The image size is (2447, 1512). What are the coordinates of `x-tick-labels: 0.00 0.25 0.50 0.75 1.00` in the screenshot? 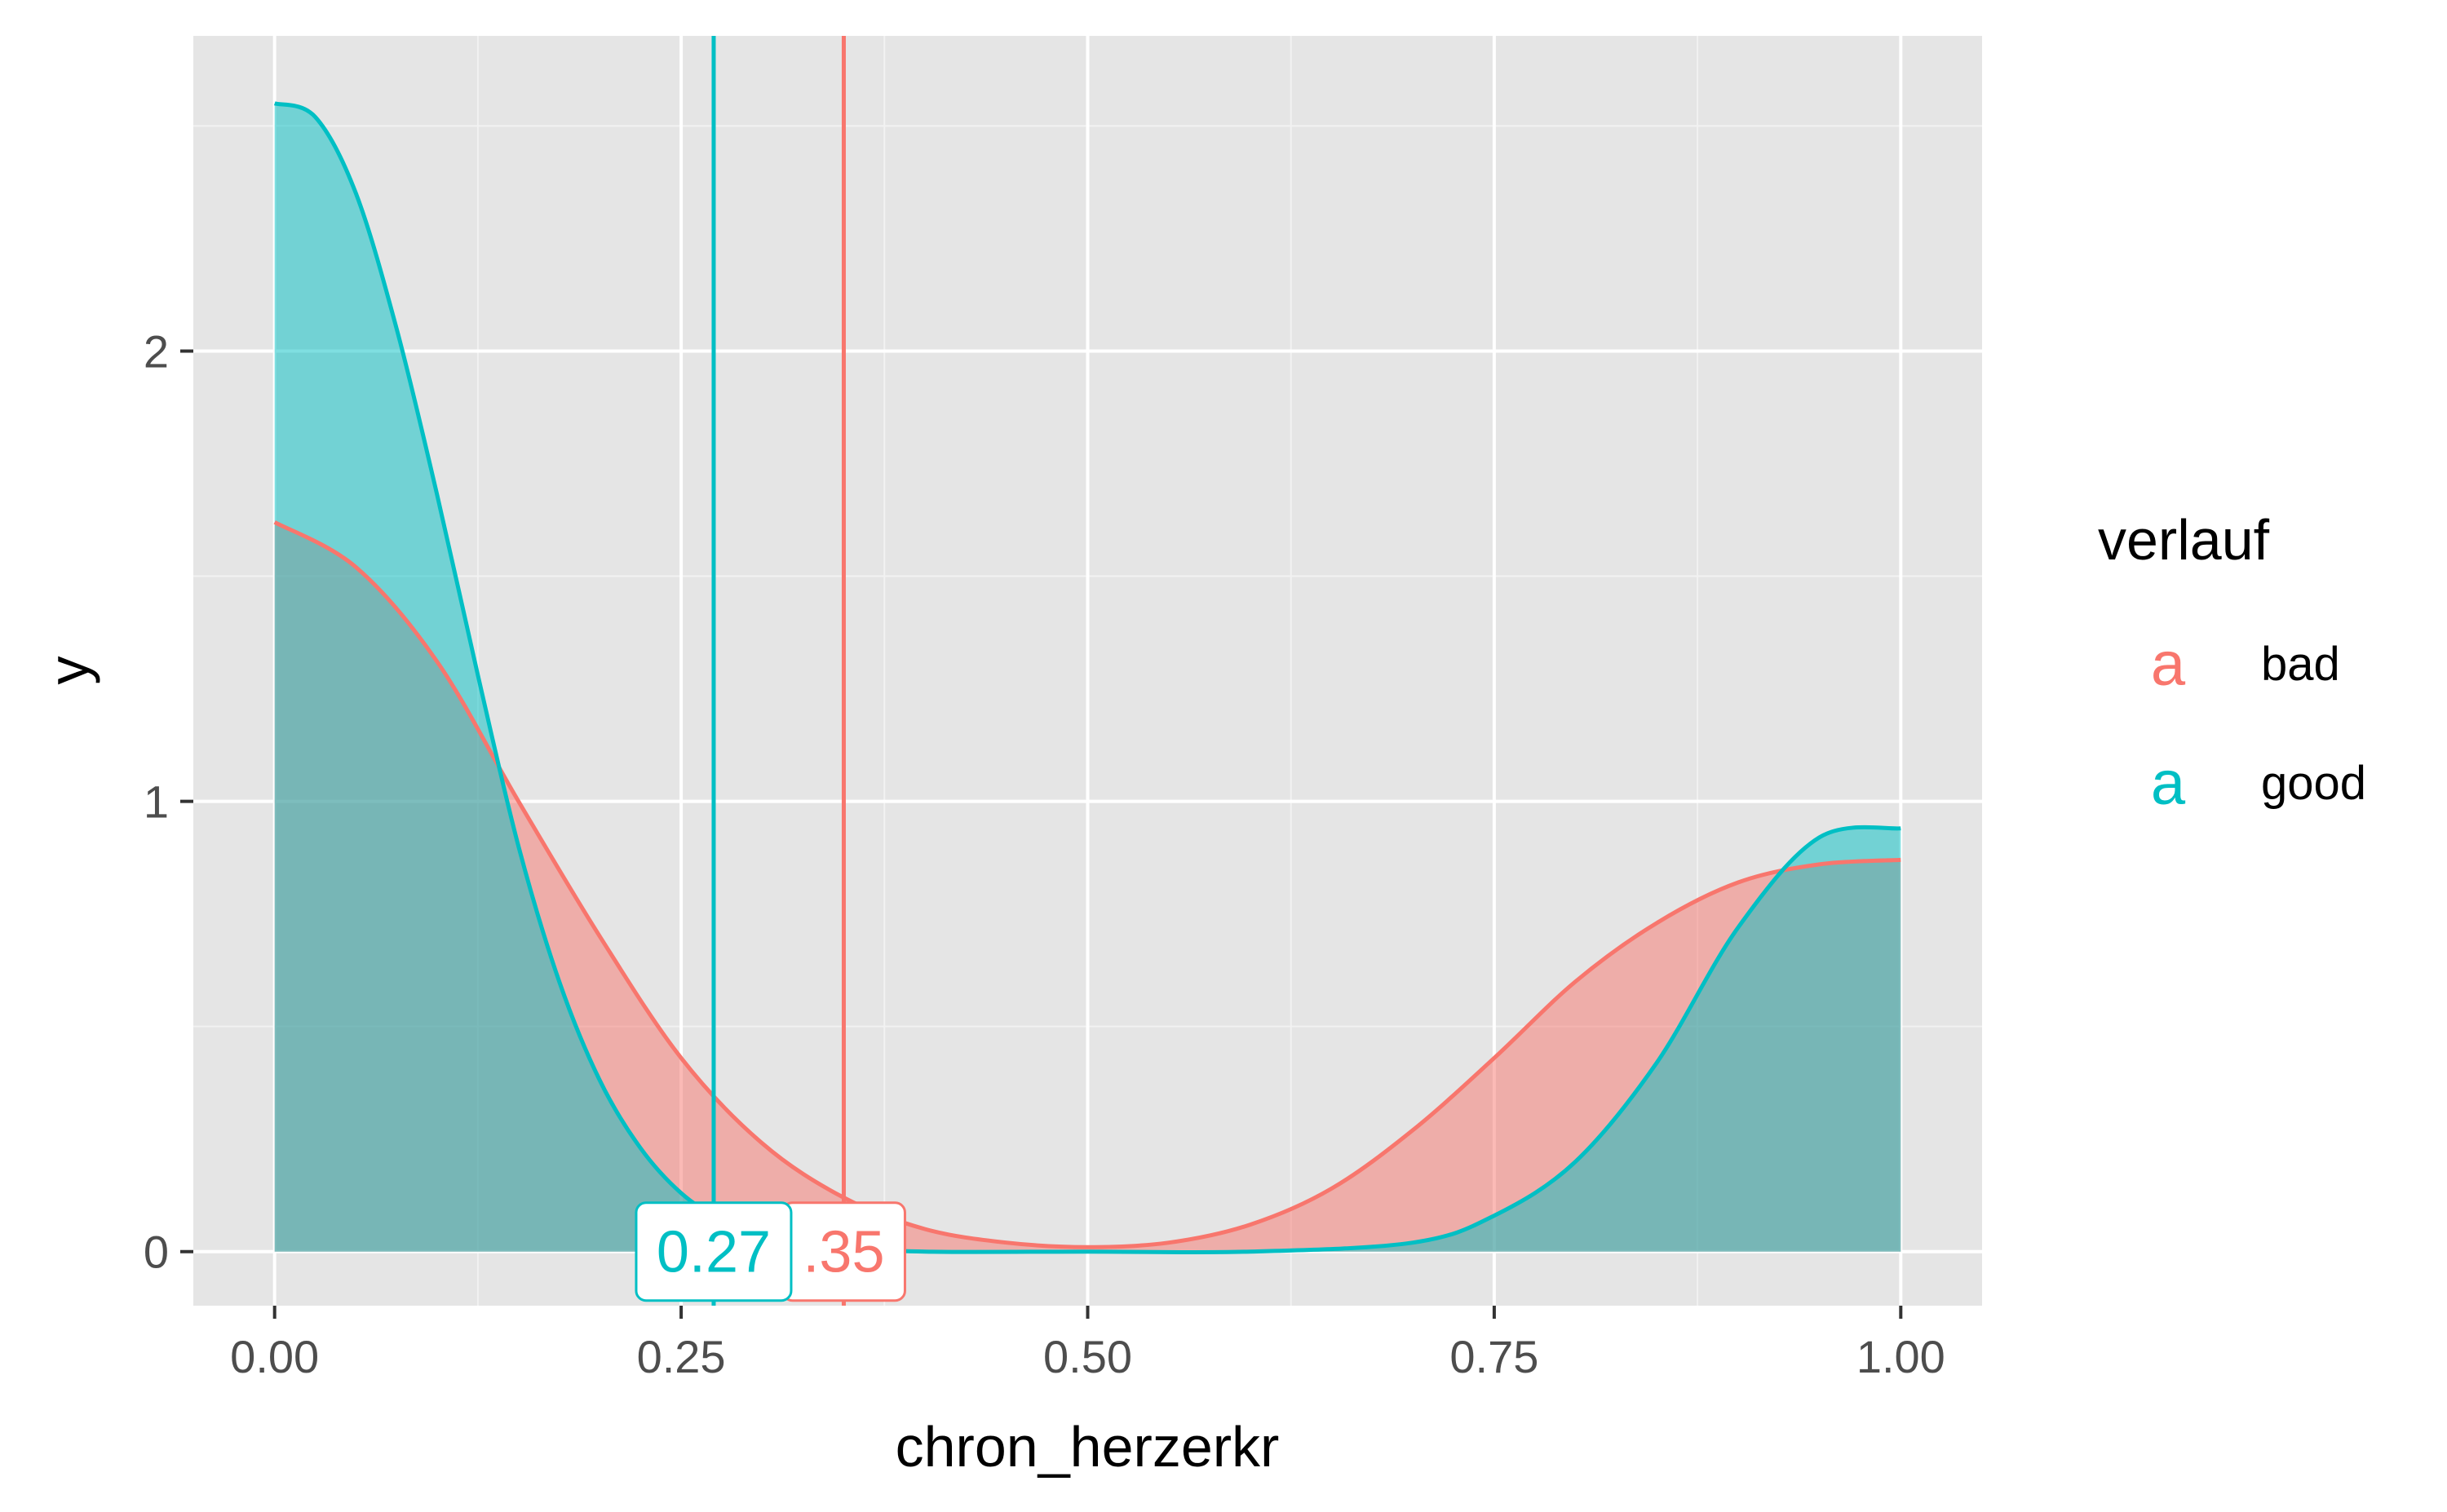 It's located at (1087, 1356).